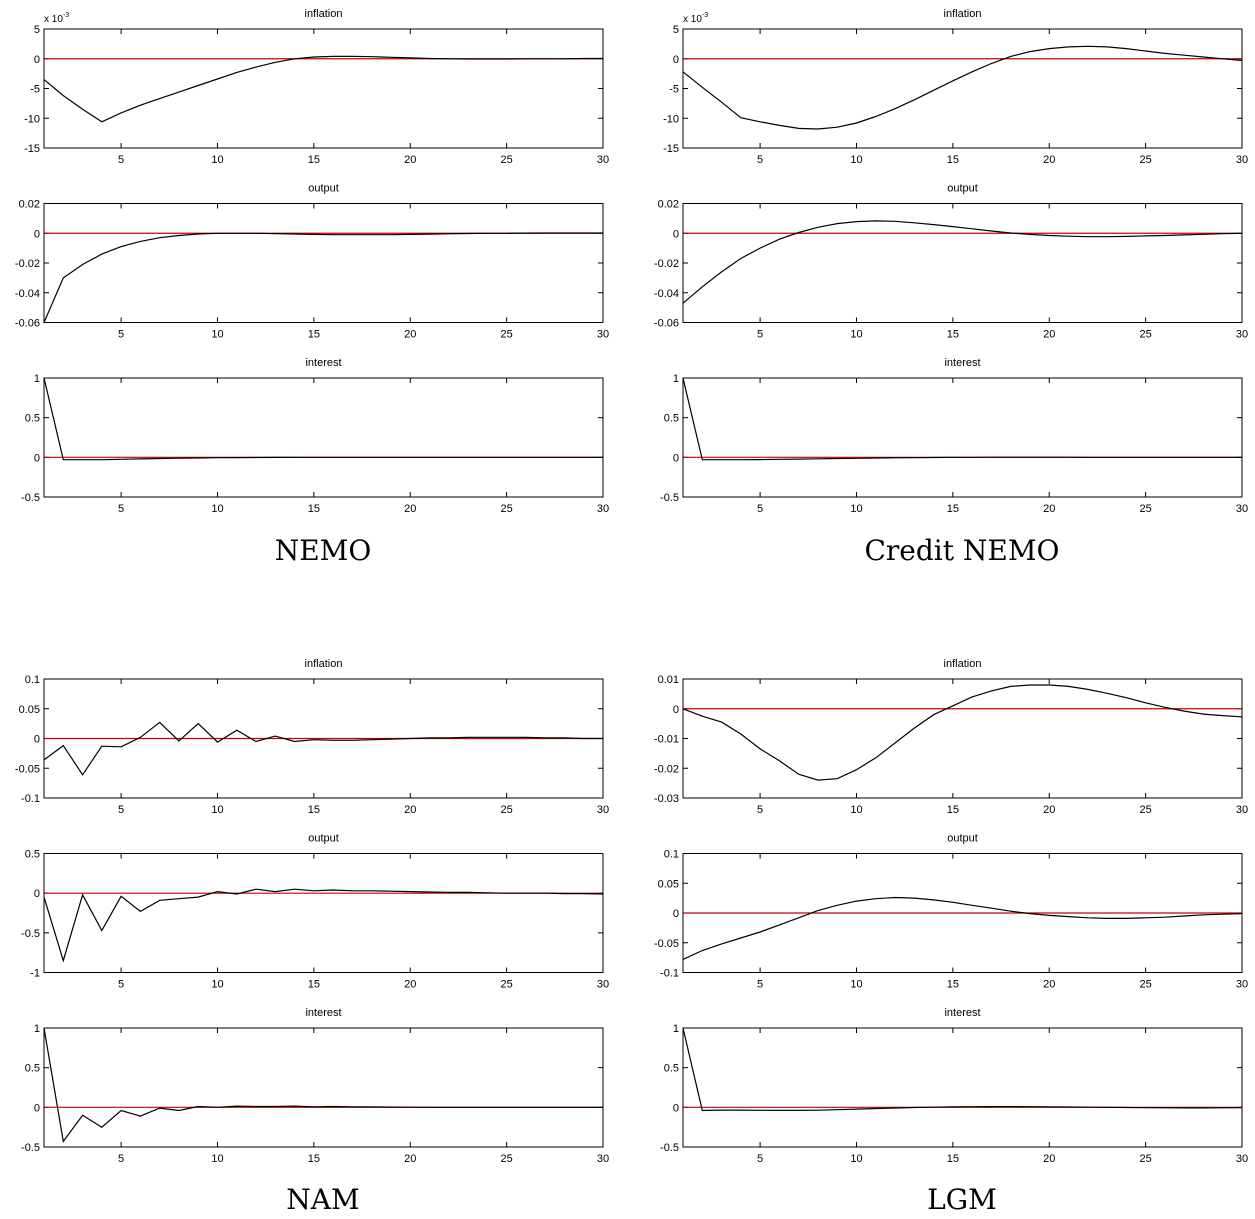 This screenshot has width=1255, height=1219. What do you see at coordinates (671, 119) in the screenshot?
I see `y-tick-label: -10` at bounding box center [671, 119].